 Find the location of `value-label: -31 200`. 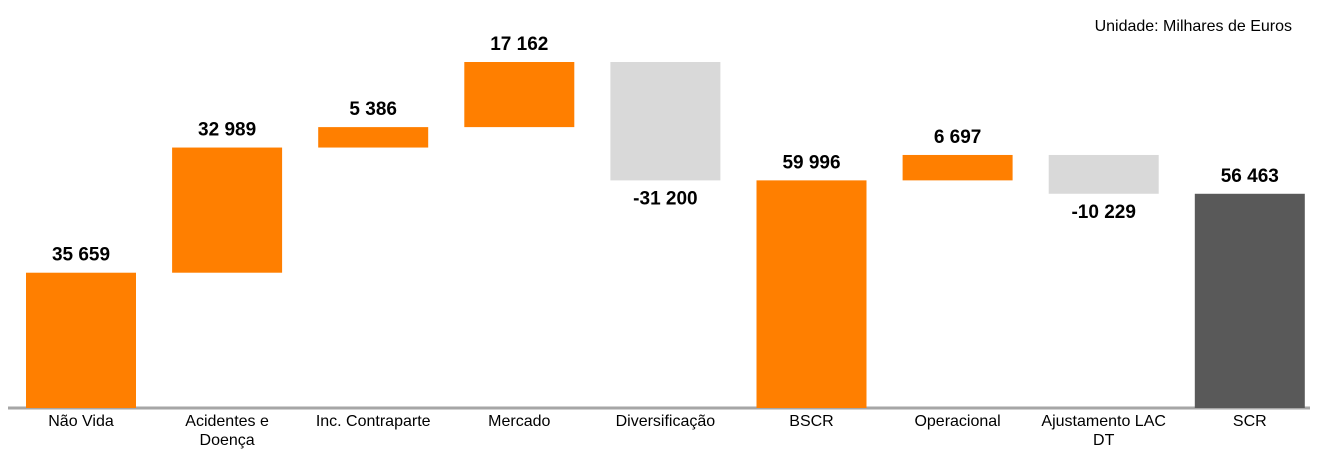

value-label: -31 200 is located at coordinates (665, 198).